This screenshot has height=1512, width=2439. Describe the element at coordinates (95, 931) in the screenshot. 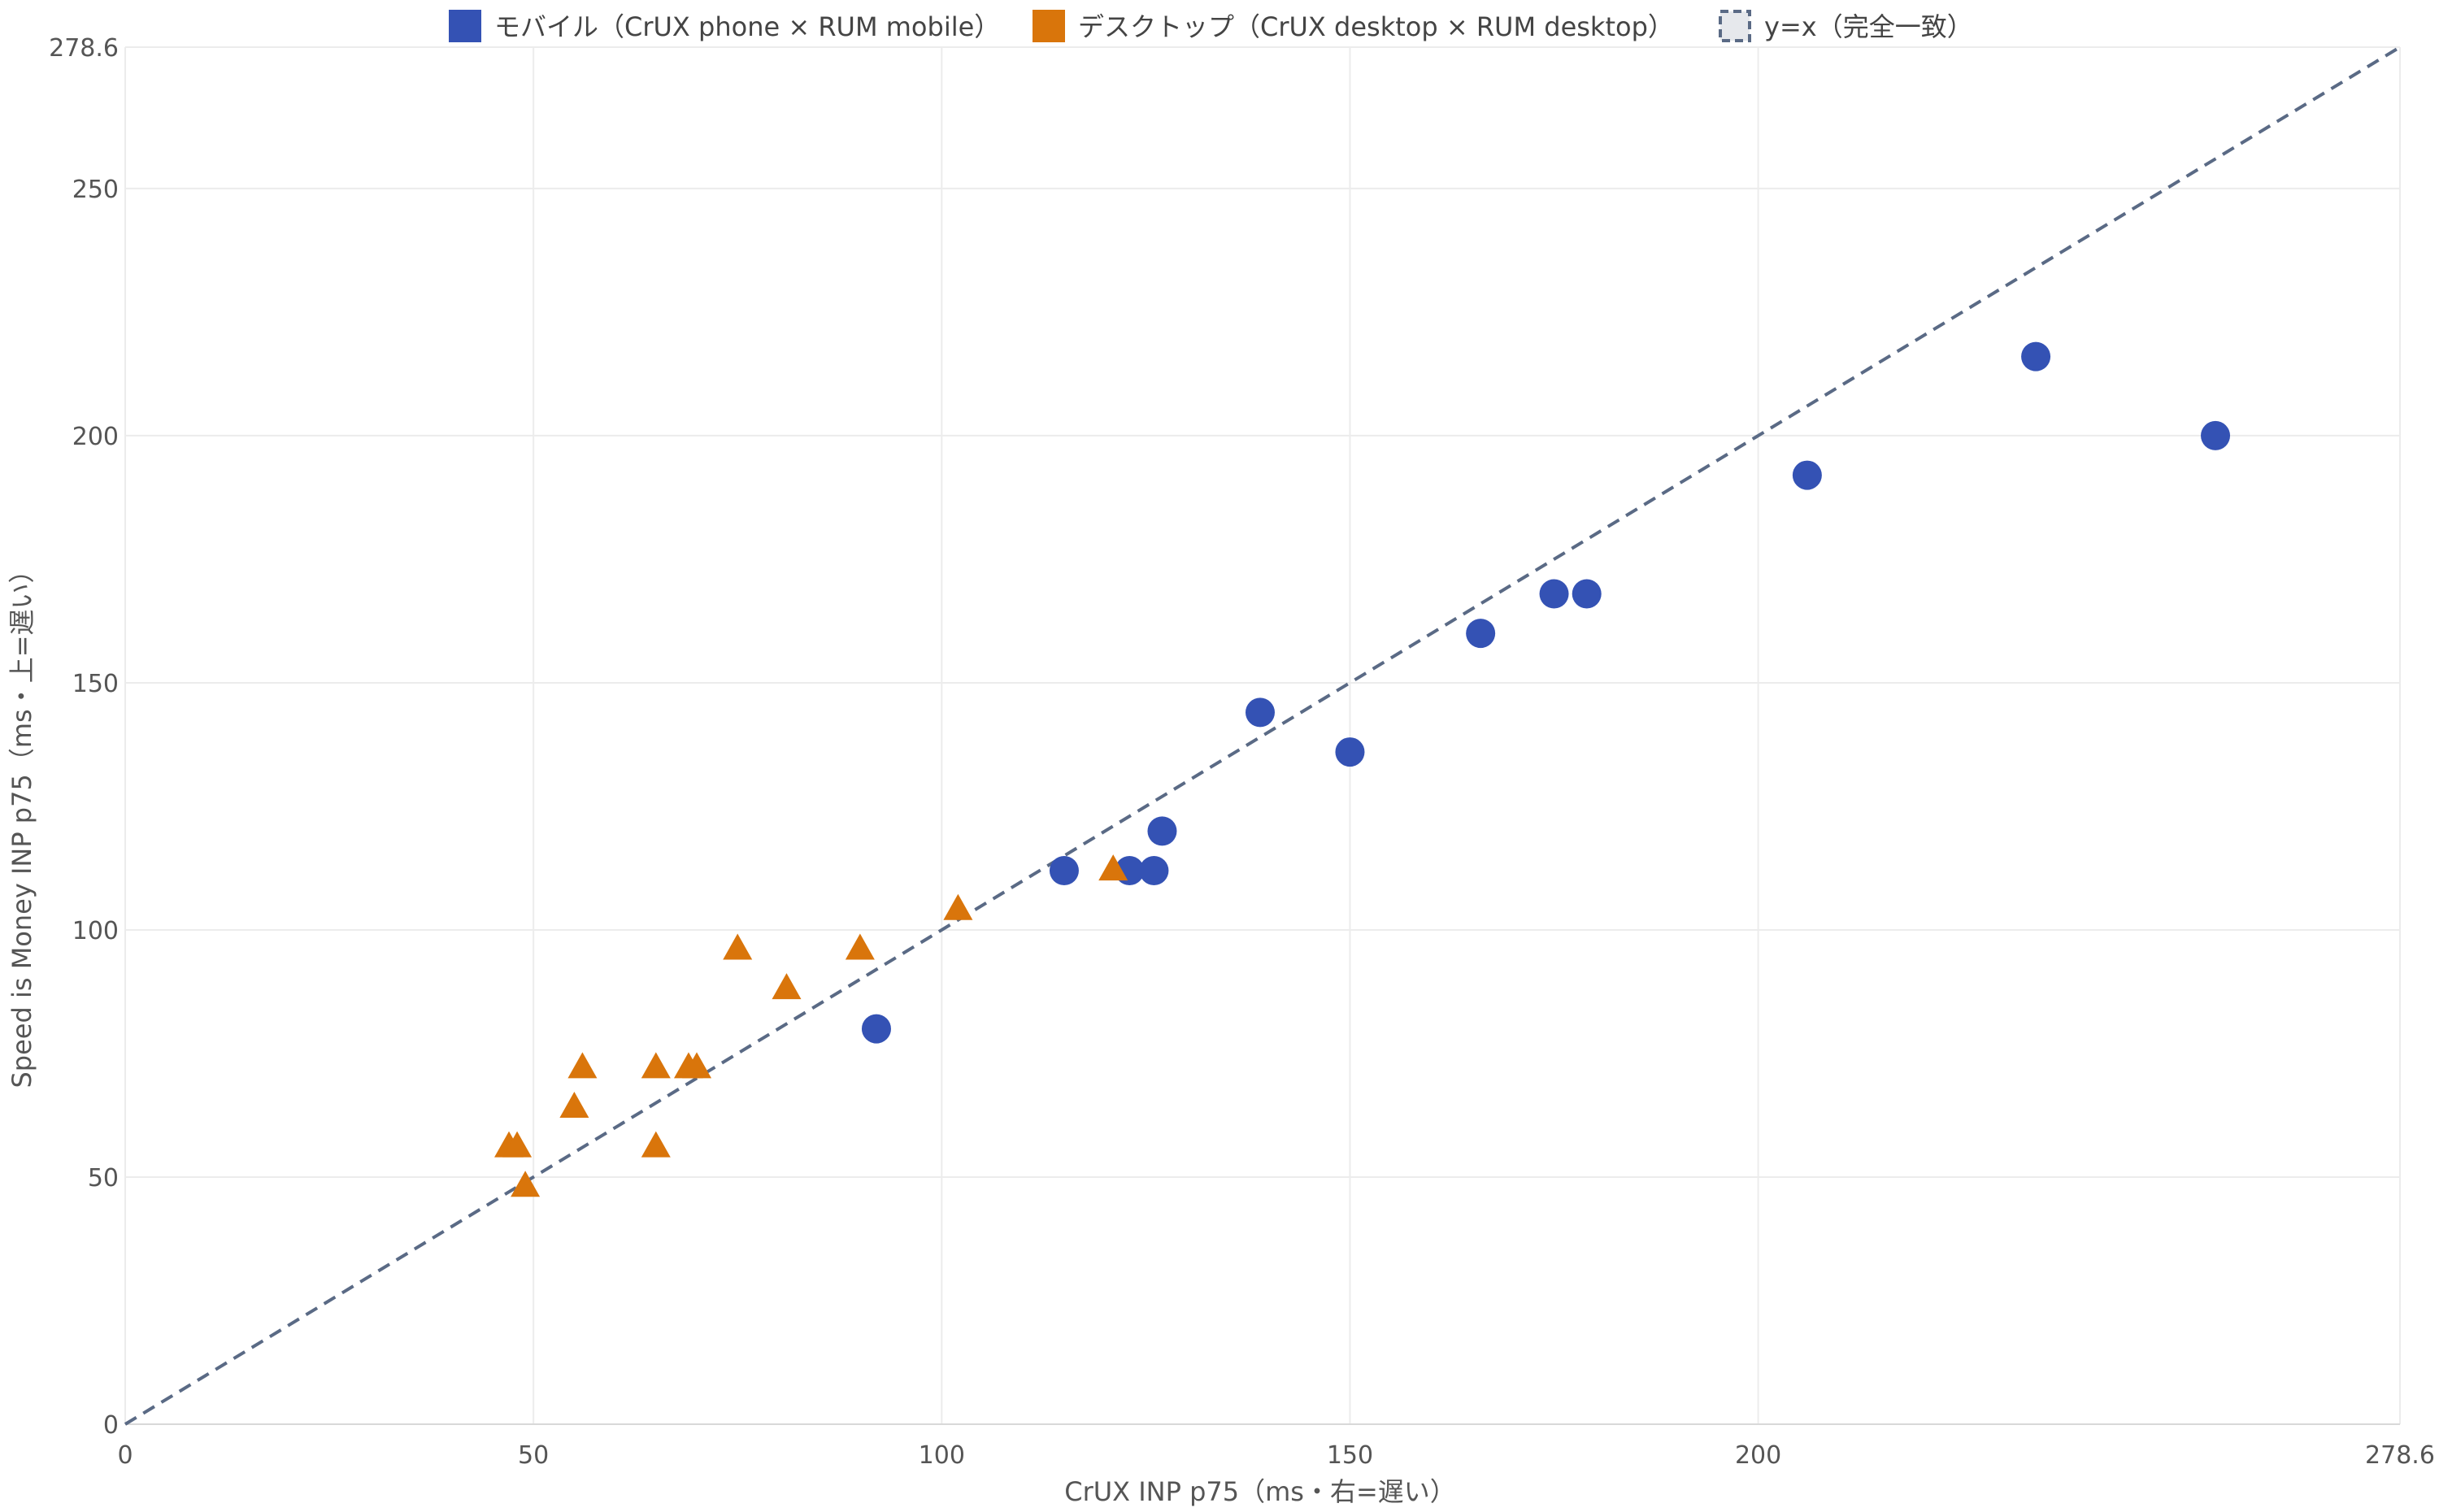

I see `y-tick-label: 100` at that location.